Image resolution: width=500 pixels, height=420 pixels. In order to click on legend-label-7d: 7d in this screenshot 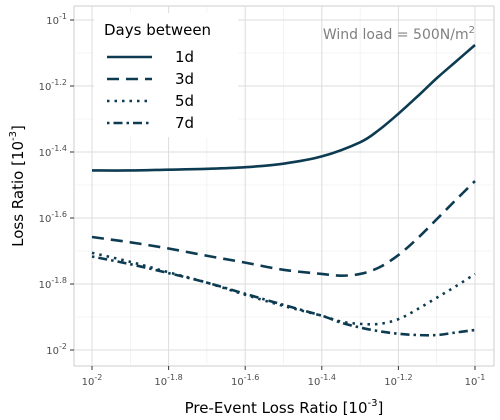, I will do `click(184, 123)`.